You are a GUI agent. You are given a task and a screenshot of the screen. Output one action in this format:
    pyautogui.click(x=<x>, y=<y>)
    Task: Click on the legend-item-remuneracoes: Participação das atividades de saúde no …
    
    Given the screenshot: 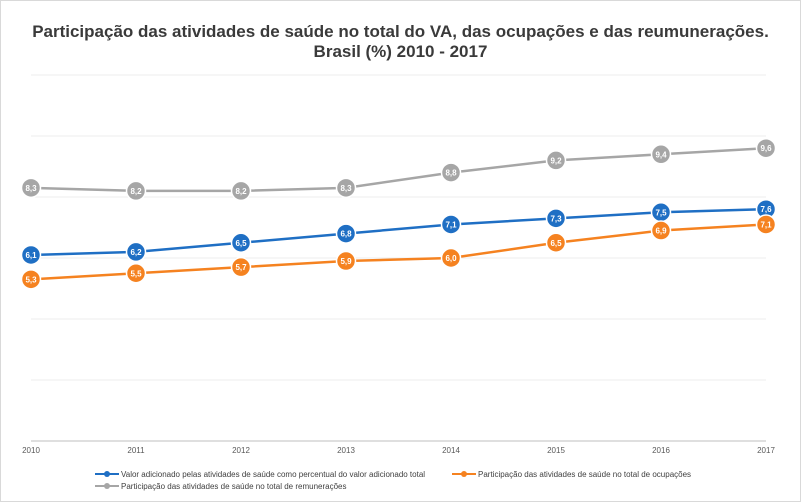 What is the action you would take?
    pyautogui.click(x=220, y=486)
    